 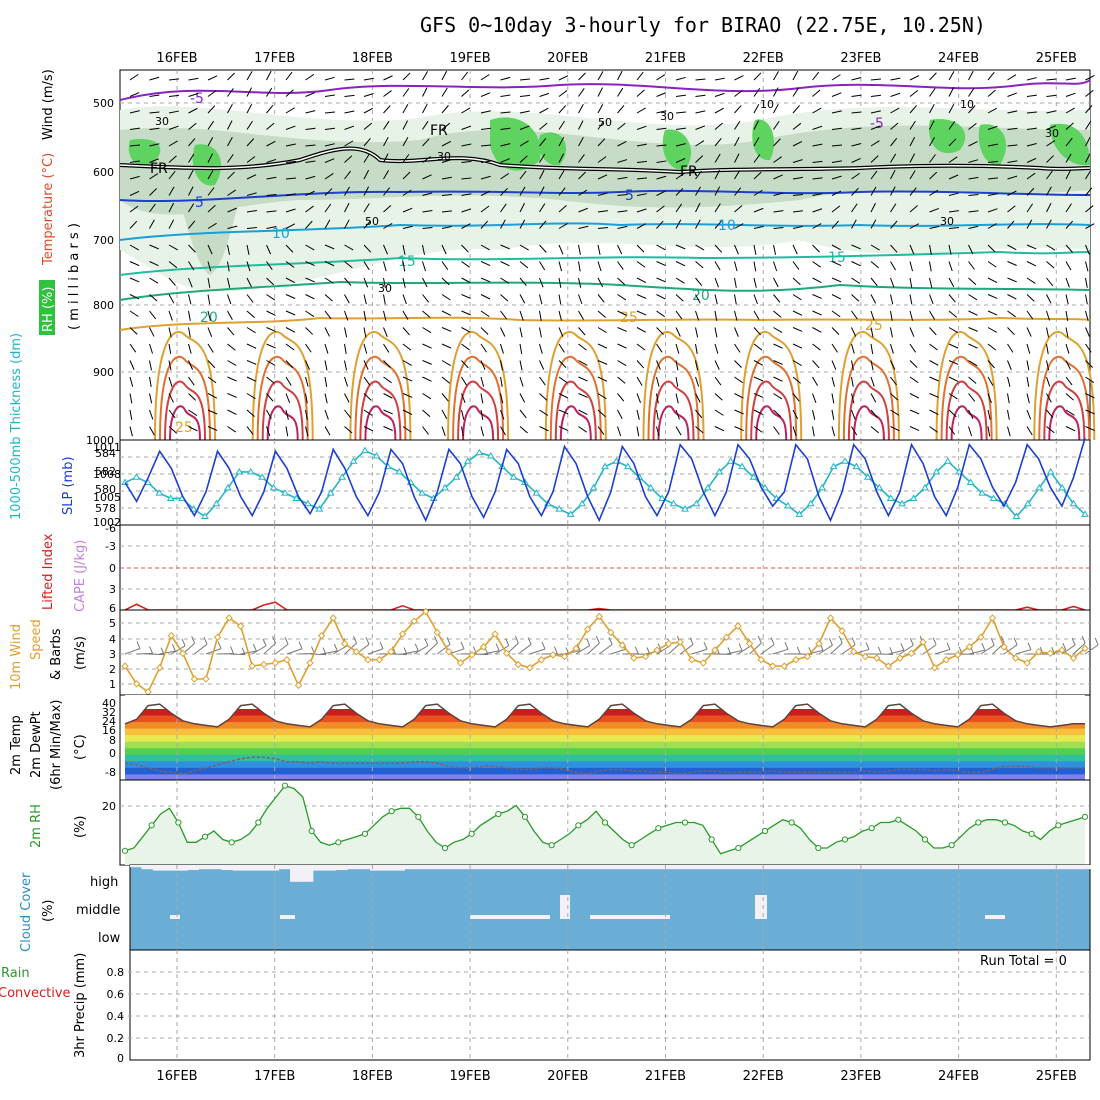 I want to click on slp-line, so click(x=605, y=480).